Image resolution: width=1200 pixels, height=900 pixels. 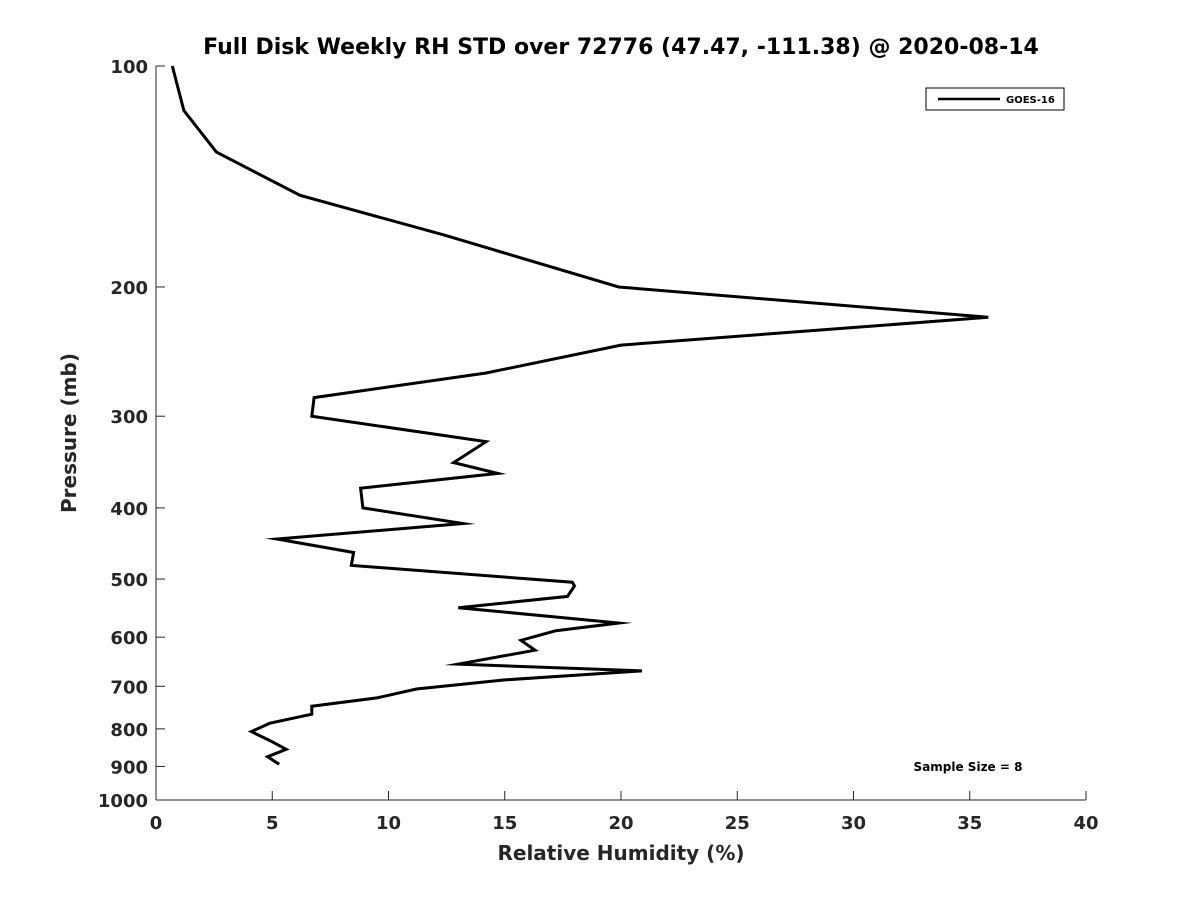 What do you see at coordinates (129, 730) in the screenshot?
I see `y-tick-label: 800` at bounding box center [129, 730].